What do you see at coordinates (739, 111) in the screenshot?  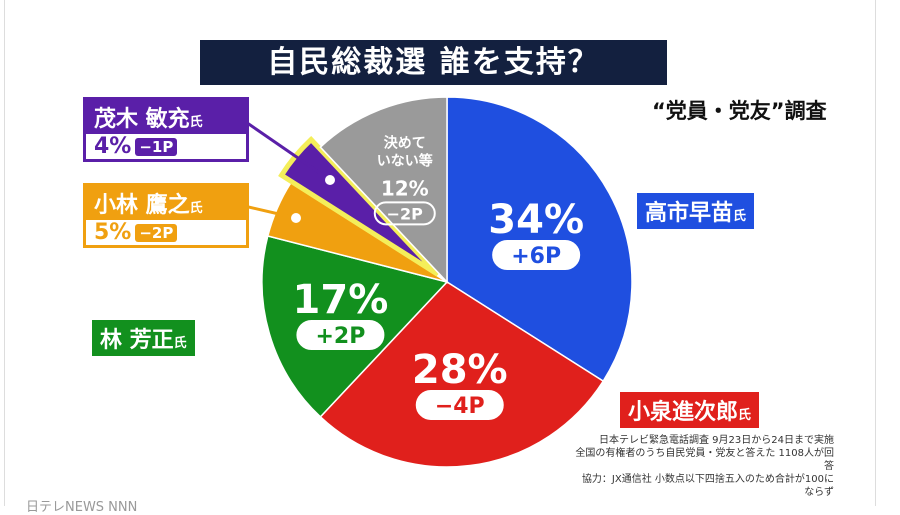 I see `survey-label: “党員・党友”調査` at bounding box center [739, 111].